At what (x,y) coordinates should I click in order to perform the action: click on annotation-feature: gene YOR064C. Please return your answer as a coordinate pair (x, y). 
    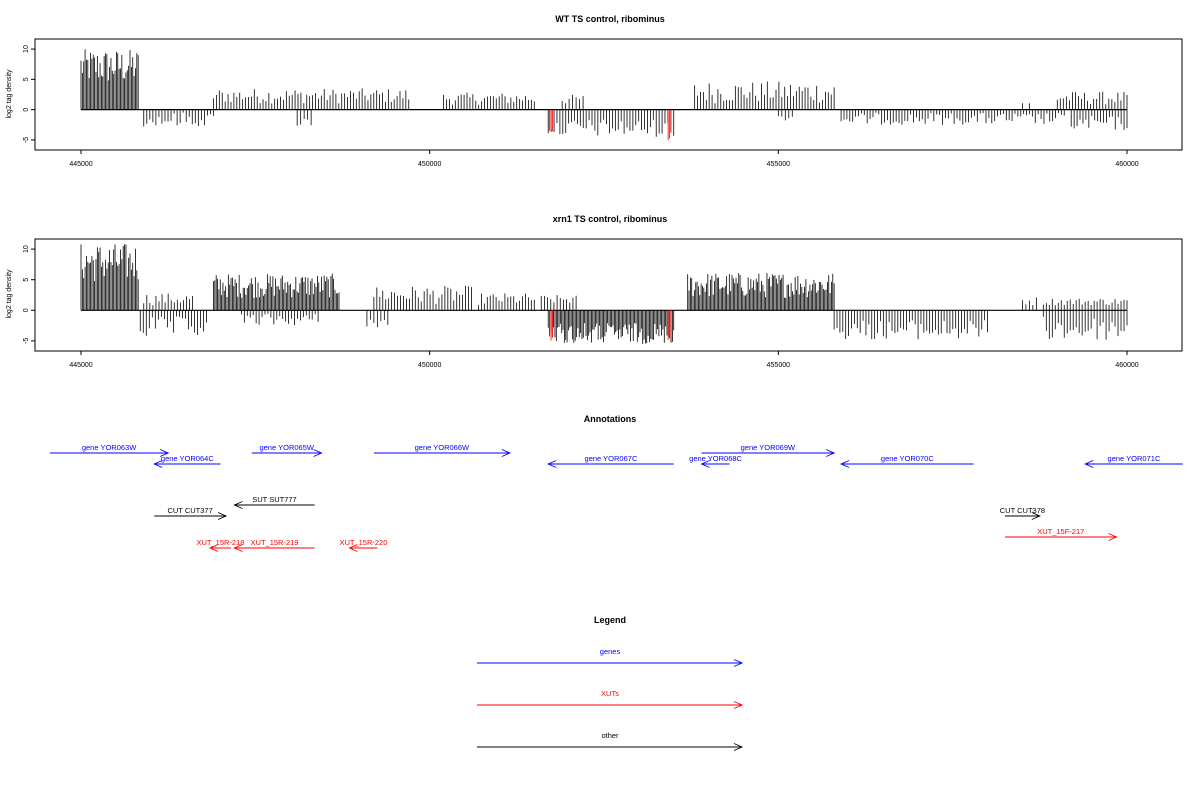
    Looking at the image, I should click on (187, 461).